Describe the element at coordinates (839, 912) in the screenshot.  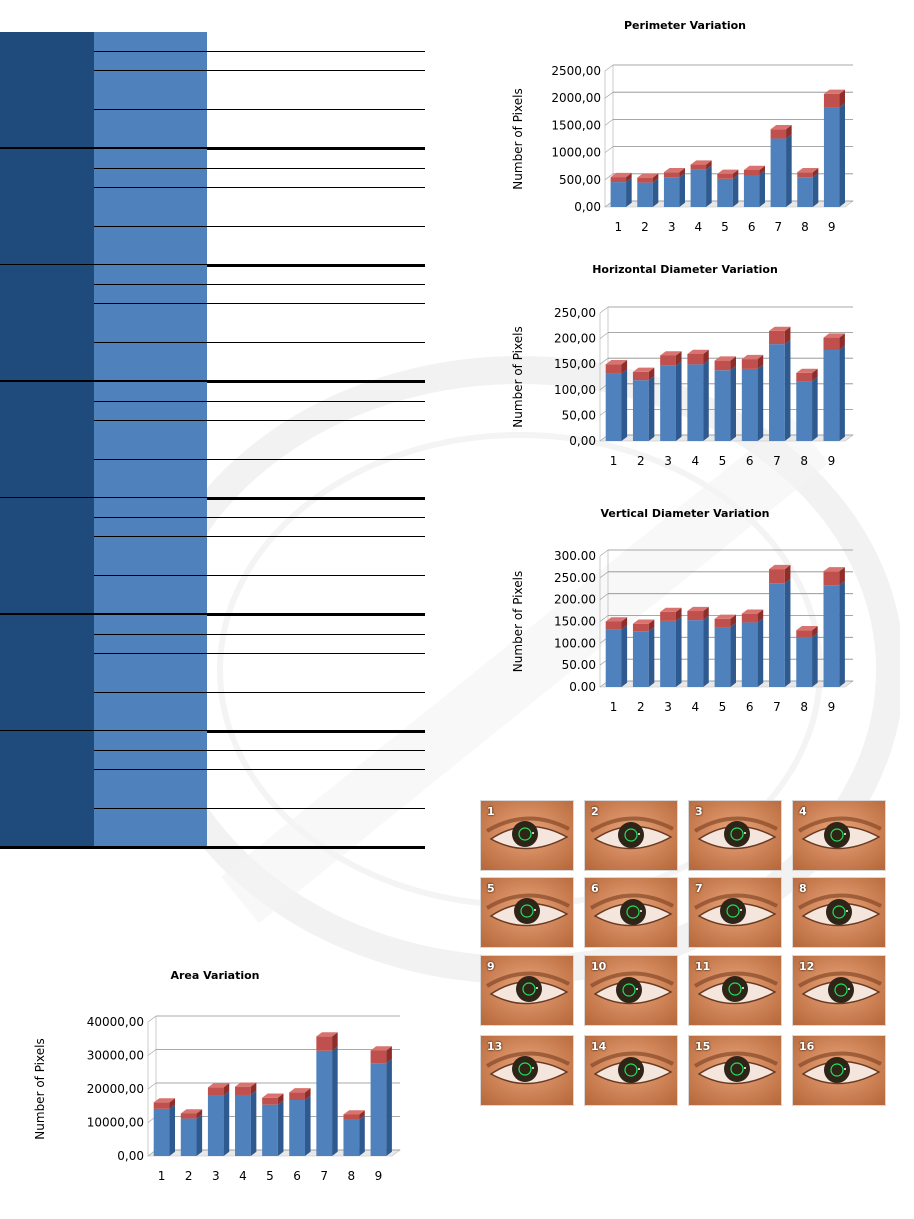
I see `eye-thumbnail: 8` at that location.